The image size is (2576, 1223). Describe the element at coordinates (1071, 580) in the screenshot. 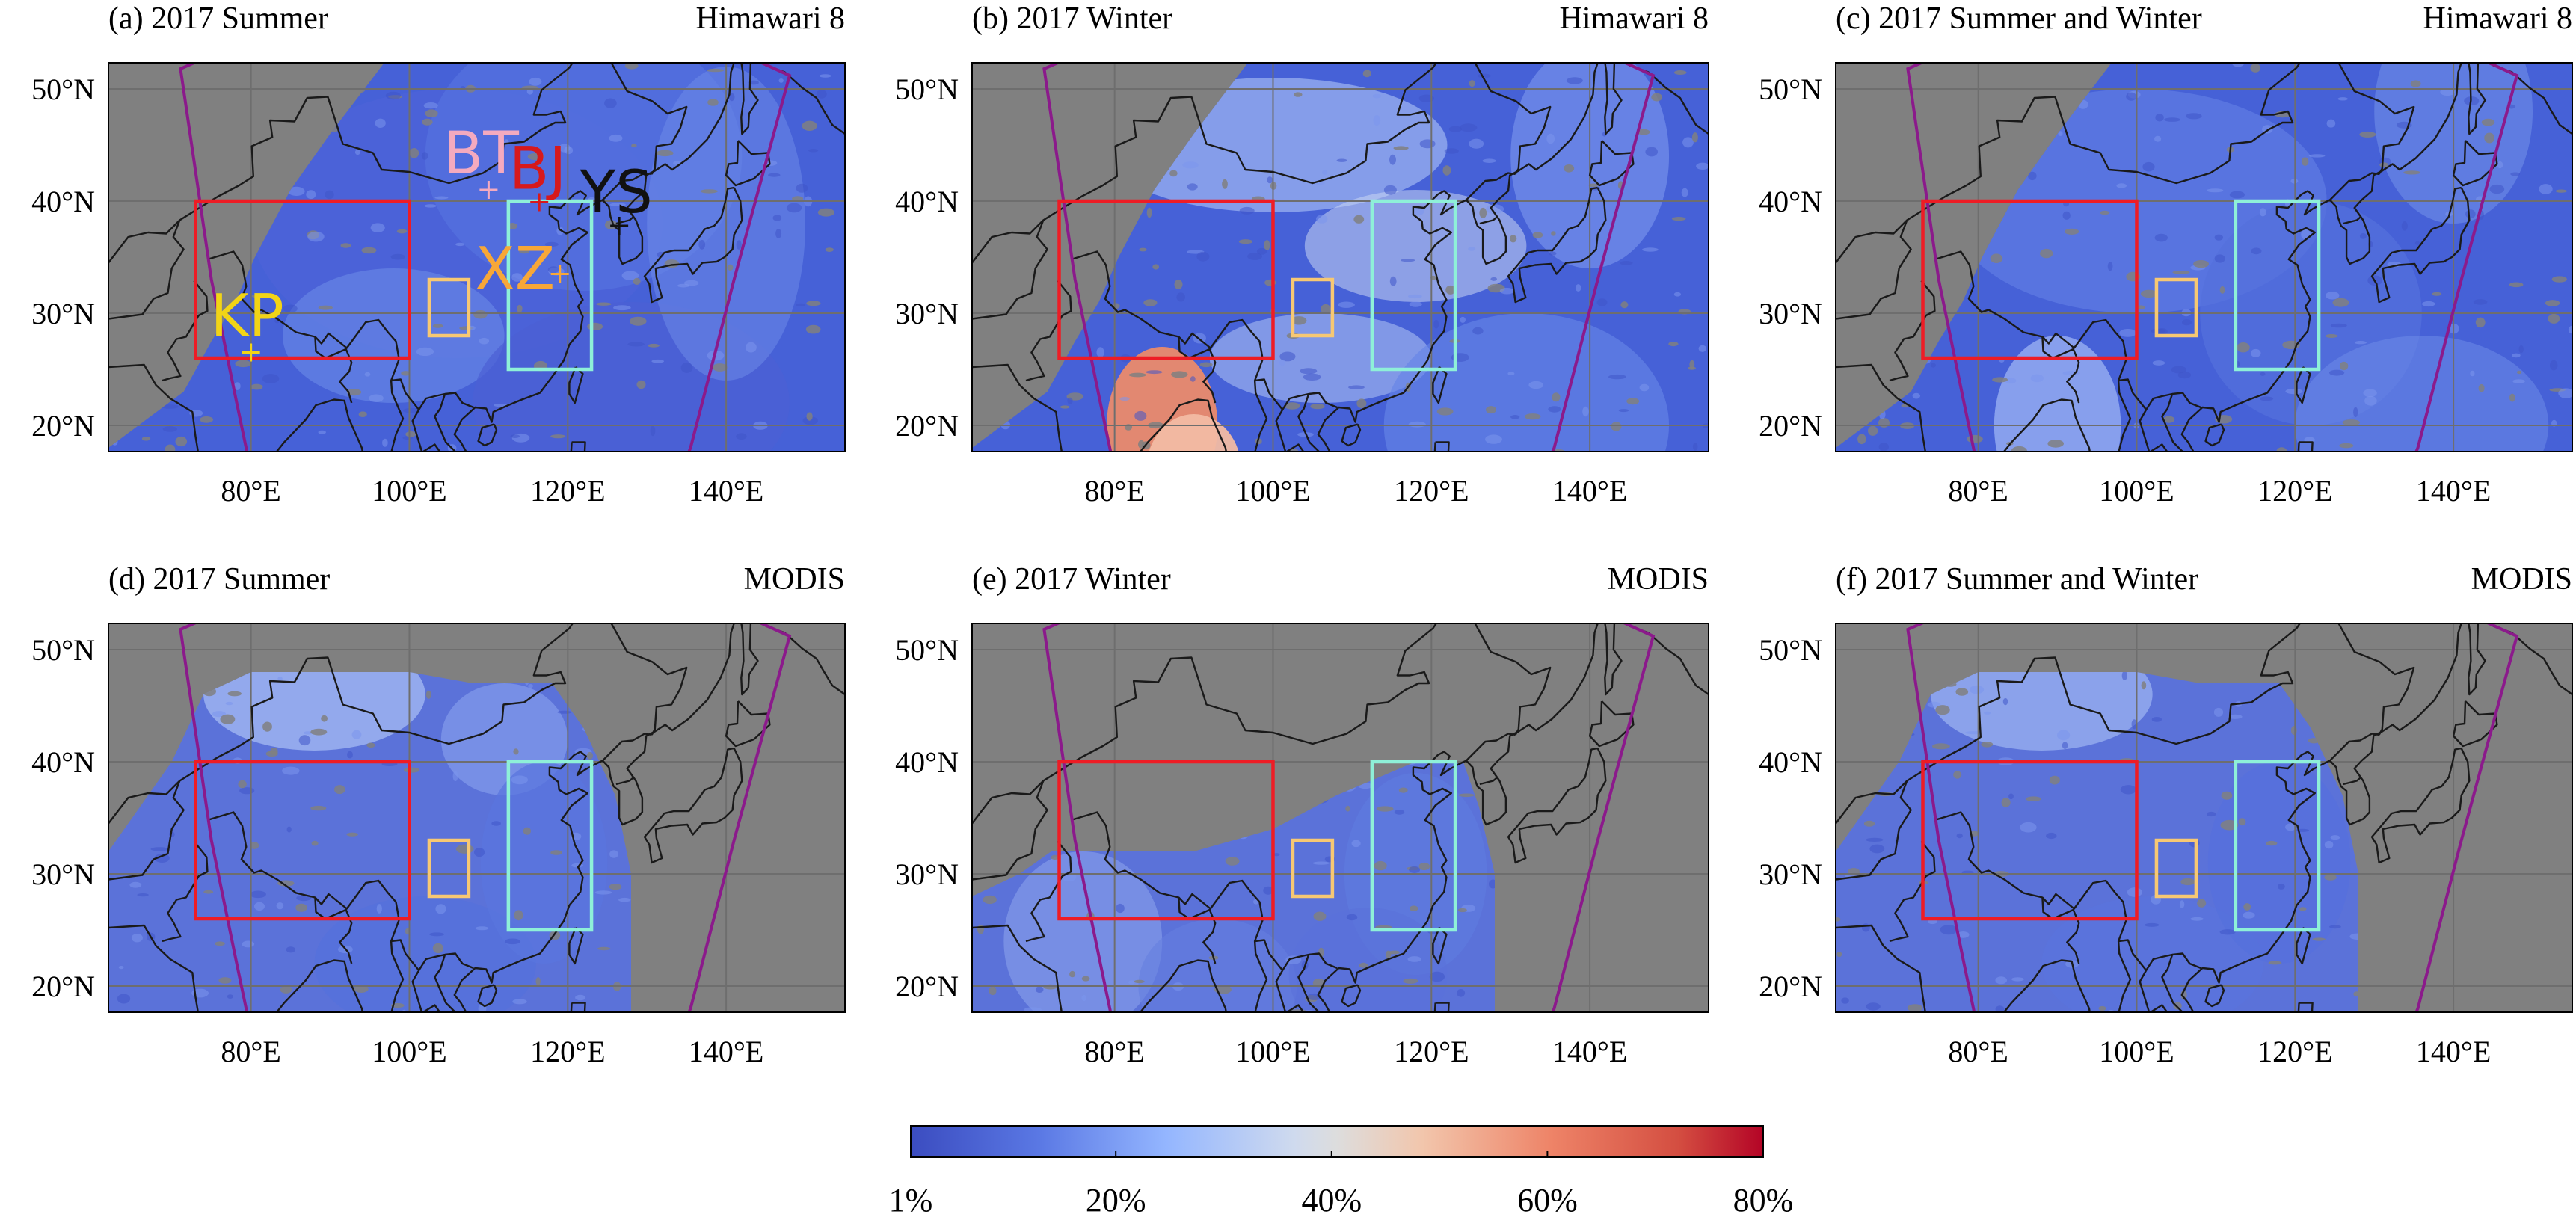

I see `panel-title: (e) 2017 Winter` at that location.